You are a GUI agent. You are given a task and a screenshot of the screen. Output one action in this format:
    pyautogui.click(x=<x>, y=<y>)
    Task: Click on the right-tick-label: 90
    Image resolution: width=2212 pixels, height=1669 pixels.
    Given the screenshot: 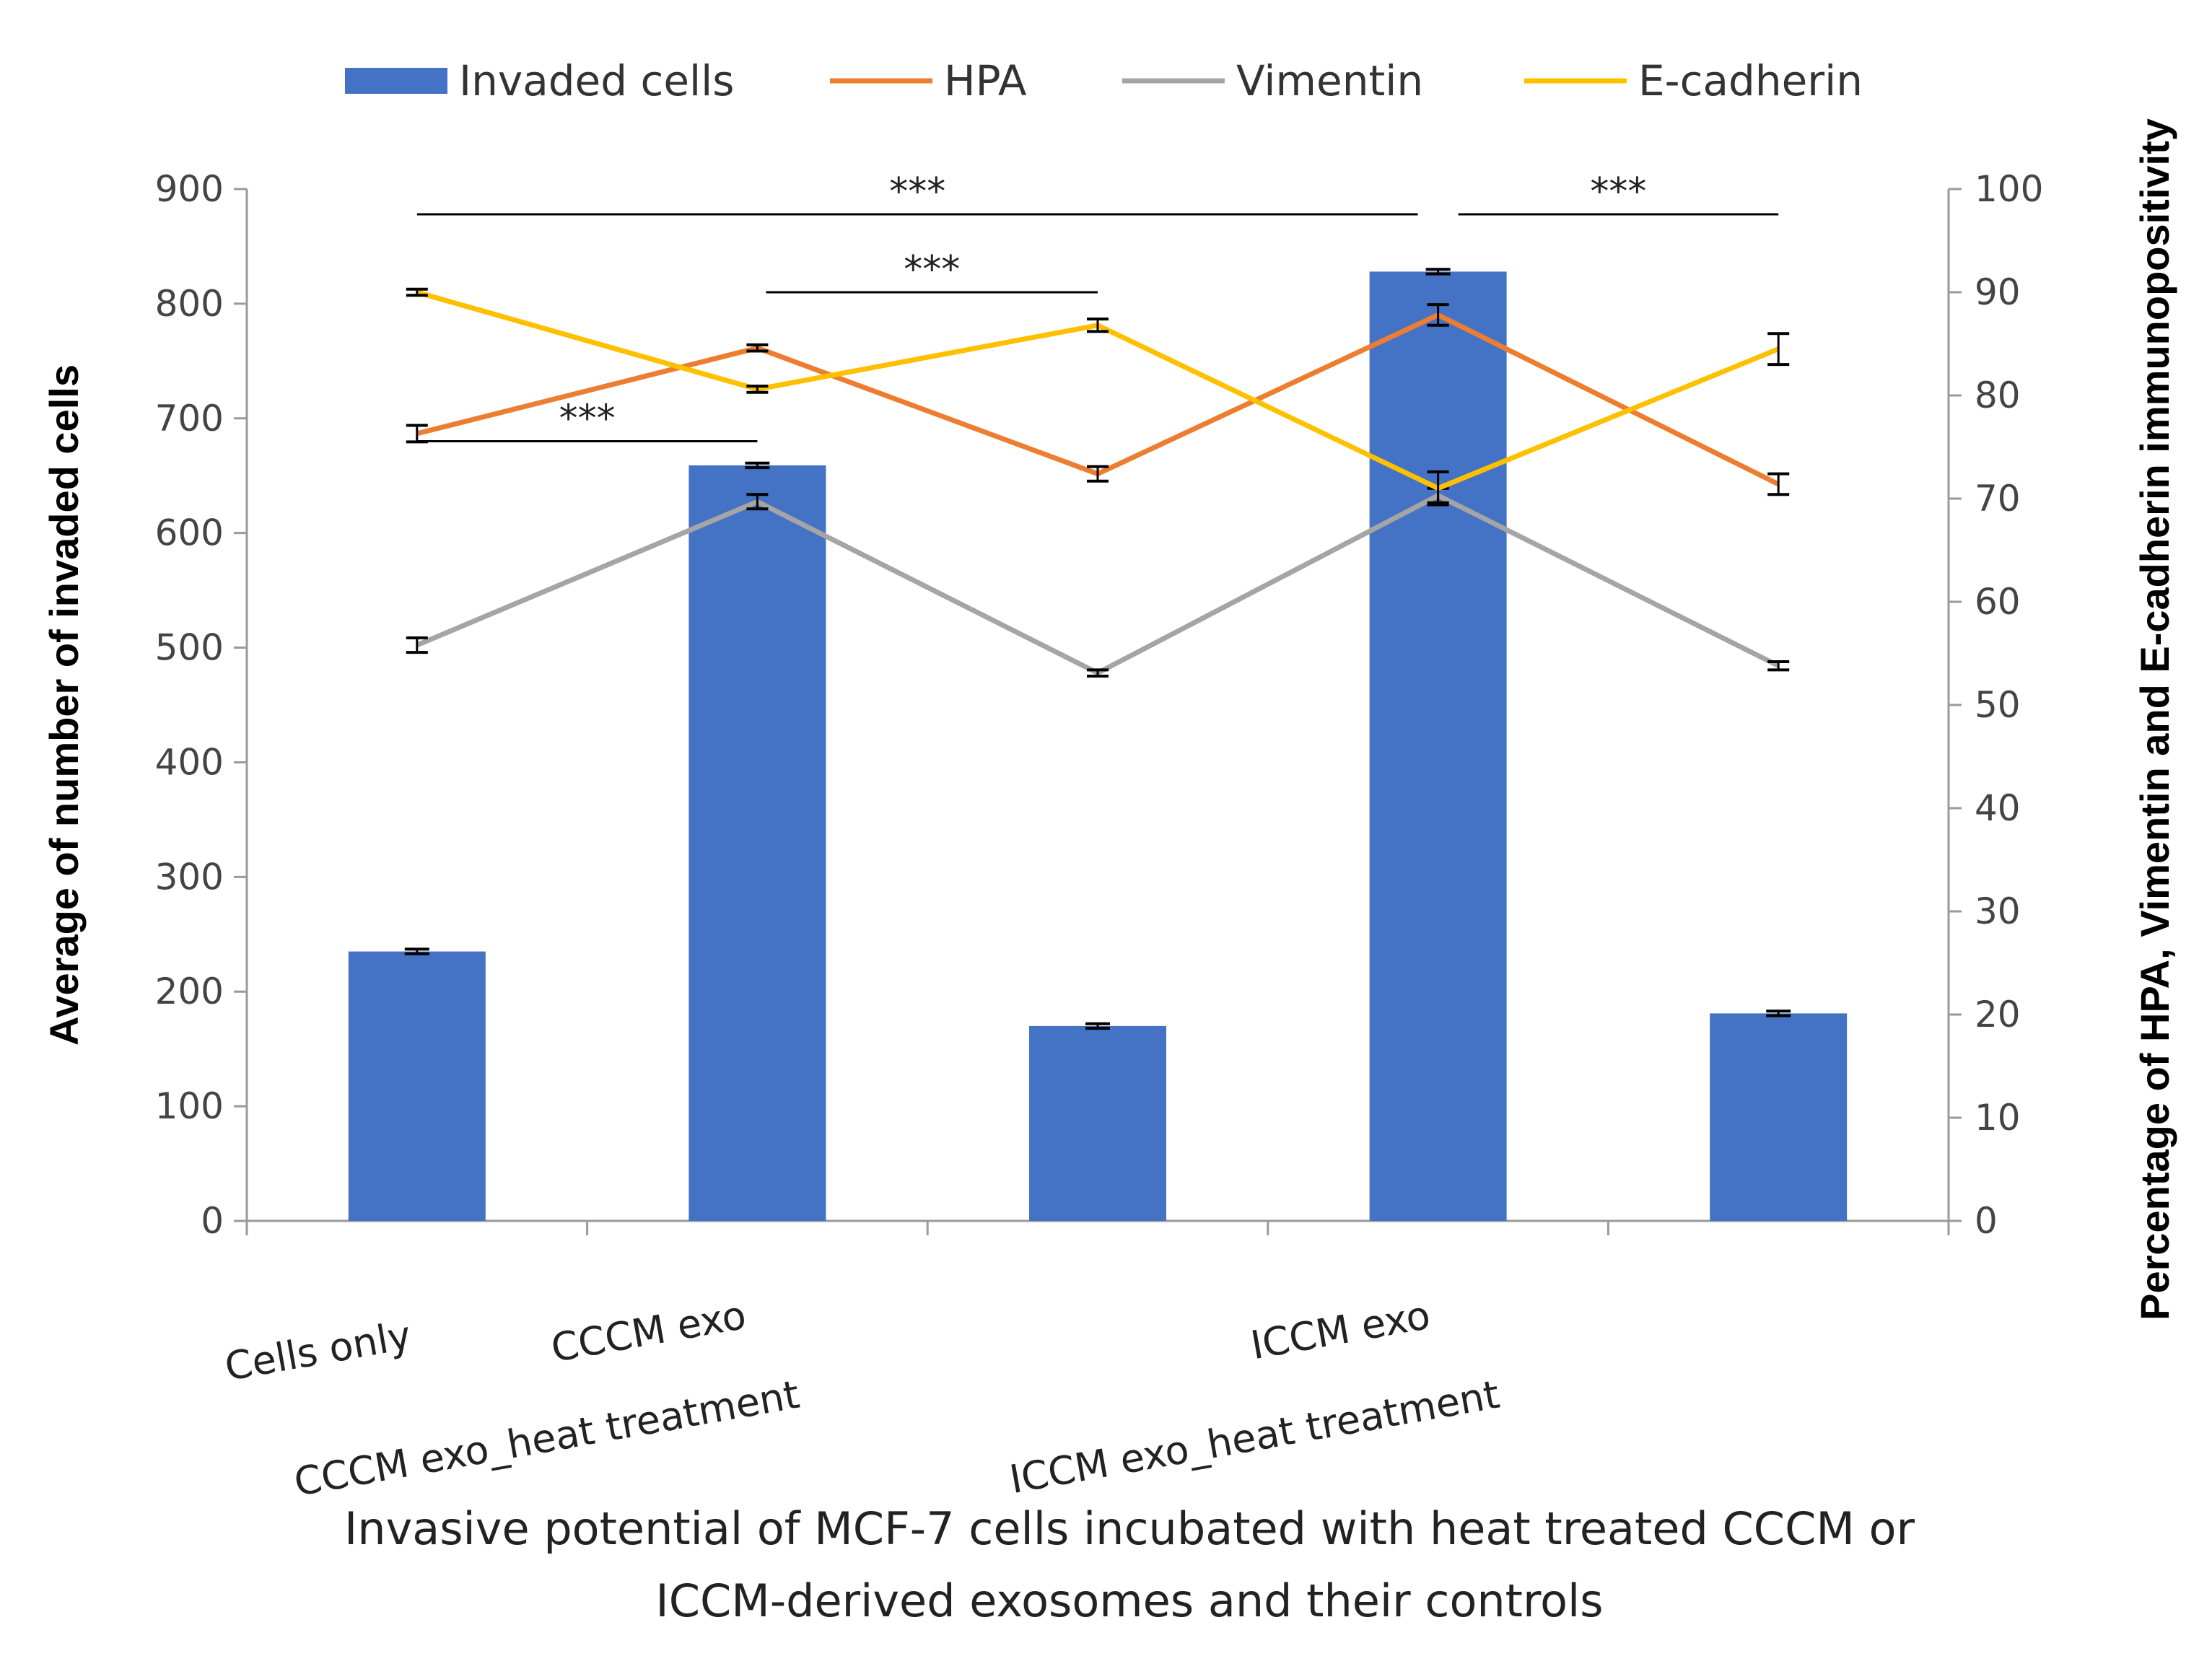 What is the action you would take?
    pyautogui.click(x=1998, y=292)
    